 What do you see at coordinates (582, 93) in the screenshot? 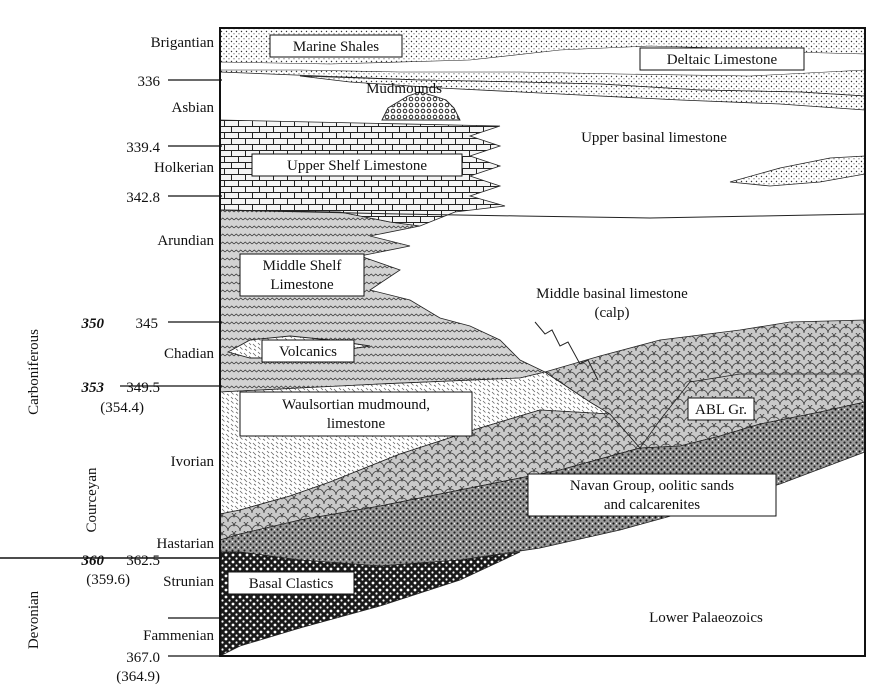
I see `deltaic-tongue` at bounding box center [582, 93].